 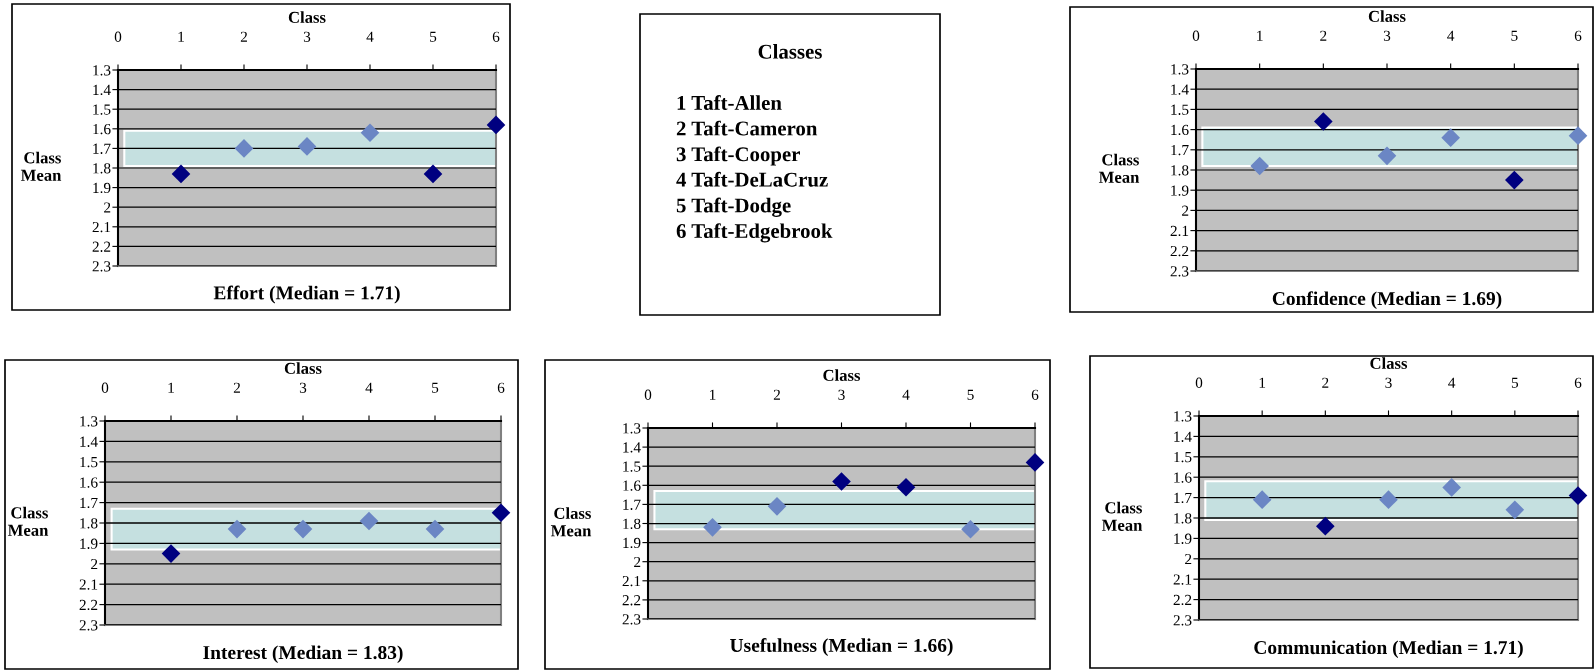 What do you see at coordinates (306, 294) in the screenshot?
I see `text: Effort (Median = 1.71)` at bounding box center [306, 294].